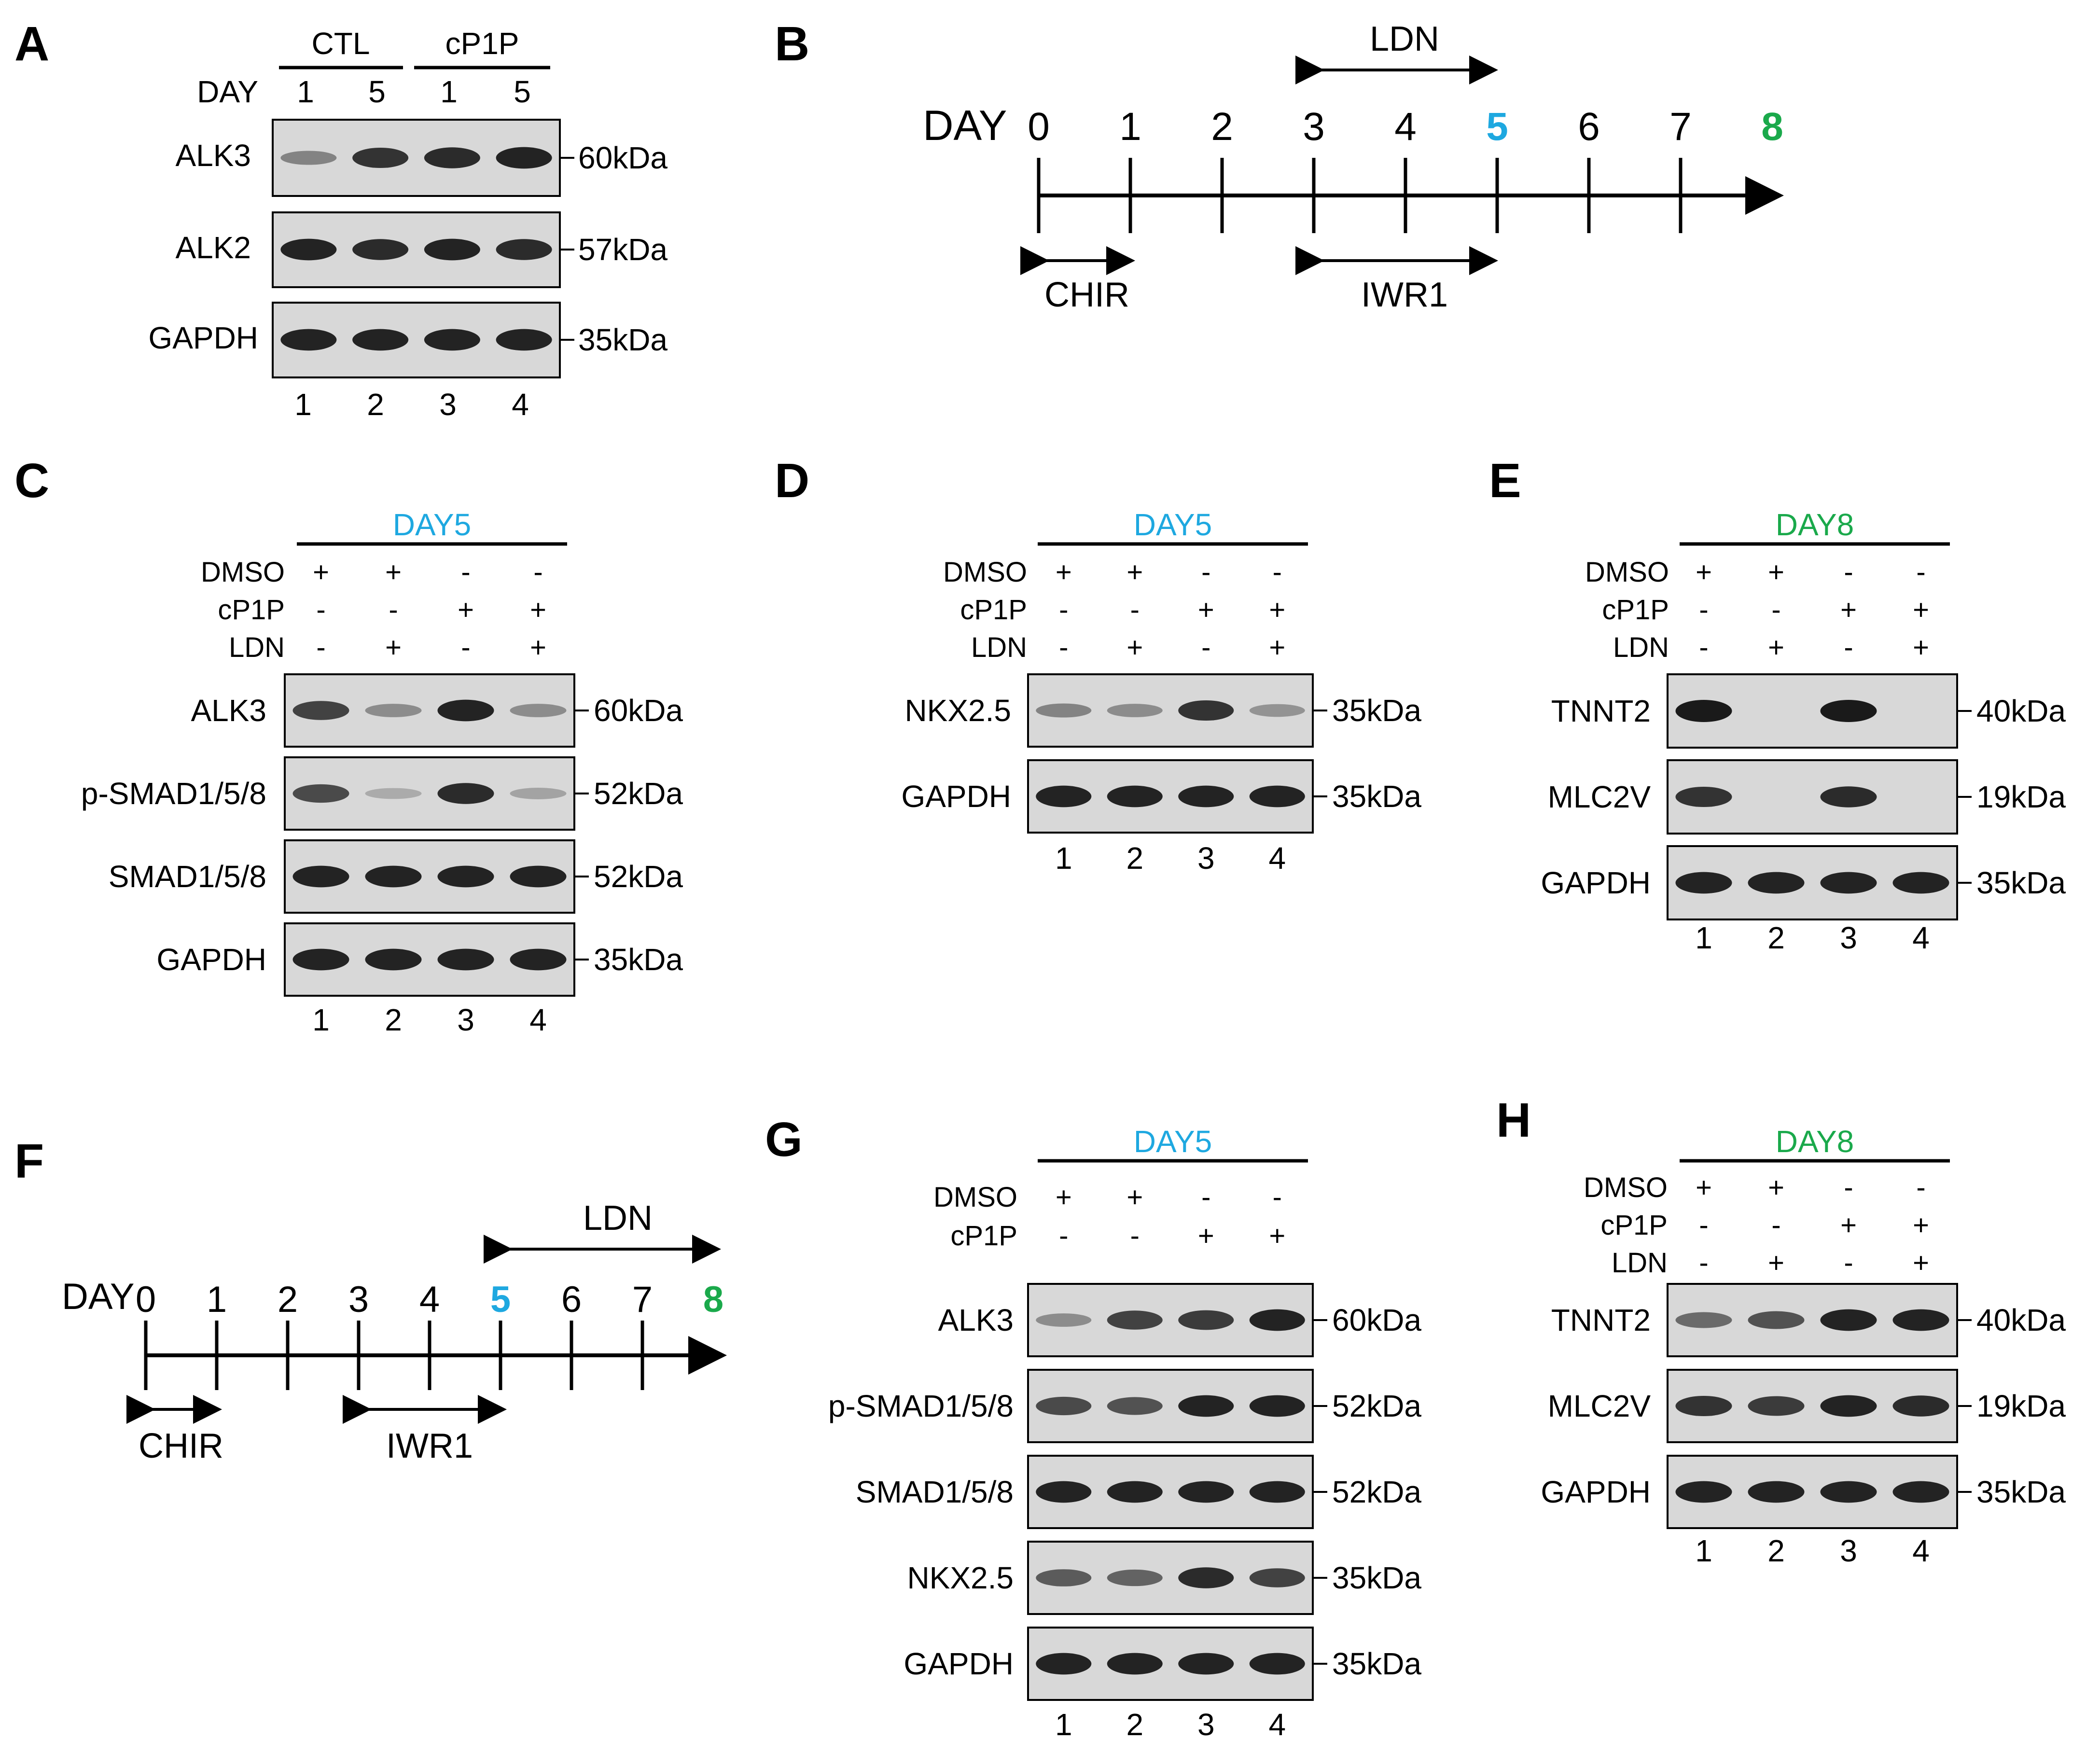 This screenshot has height=1754, width=2100. Describe the element at coordinates (522, 91) in the screenshot. I see `day-value-4: 5` at that location.